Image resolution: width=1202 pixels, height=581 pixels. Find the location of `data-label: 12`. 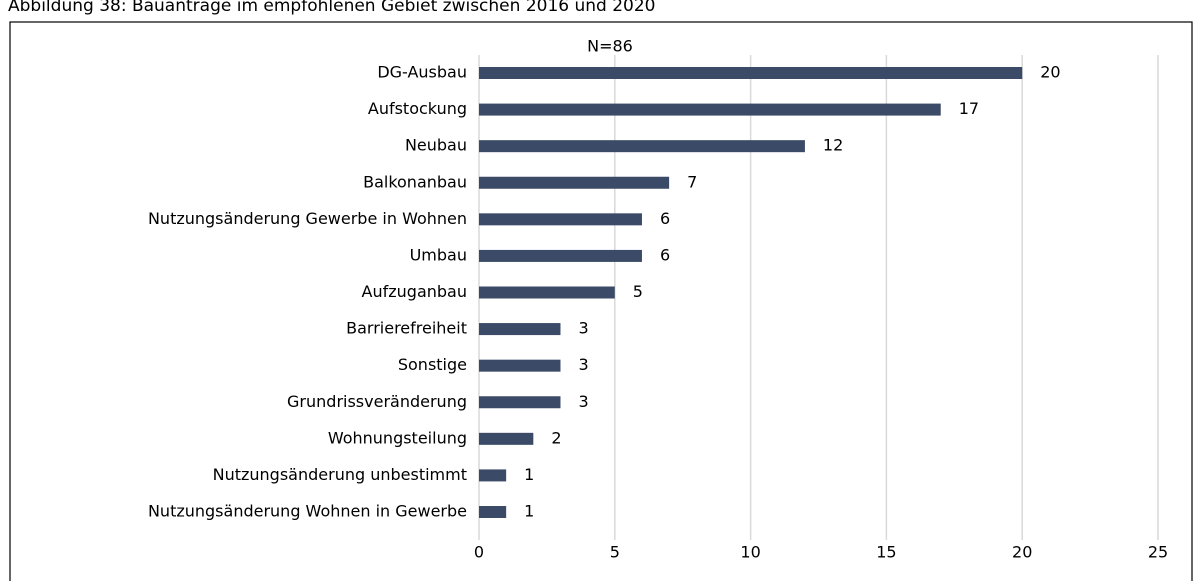

data-label: 12 is located at coordinates (833, 145).